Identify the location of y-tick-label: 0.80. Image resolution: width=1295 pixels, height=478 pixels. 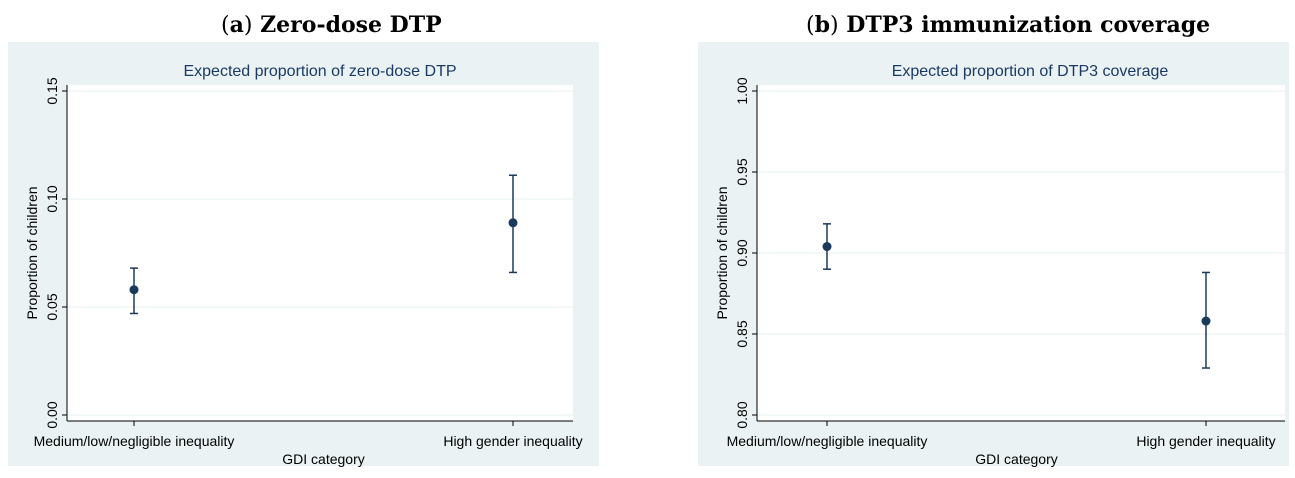
(742, 414).